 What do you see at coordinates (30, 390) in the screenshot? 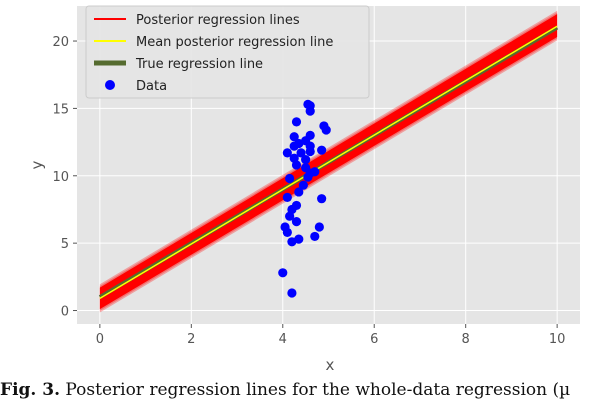
I see `caption-label: Fig. 3.` at bounding box center [30, 390].